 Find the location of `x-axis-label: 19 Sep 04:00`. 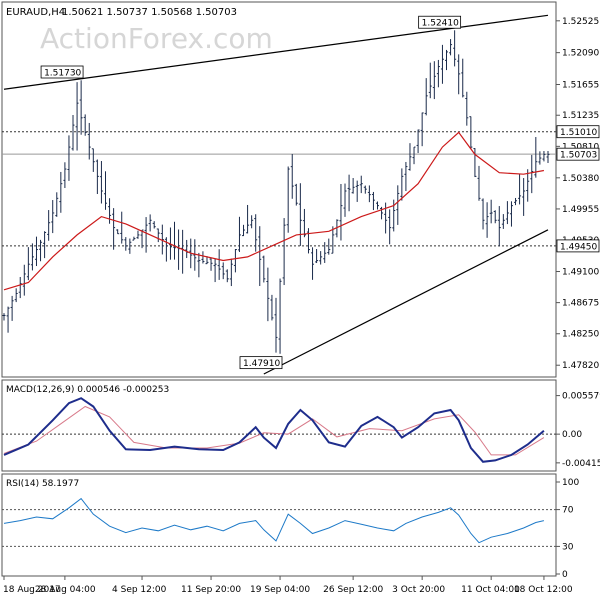

x-axis-label: 19 Sep 04:00 is located at coordinates (280, 590).